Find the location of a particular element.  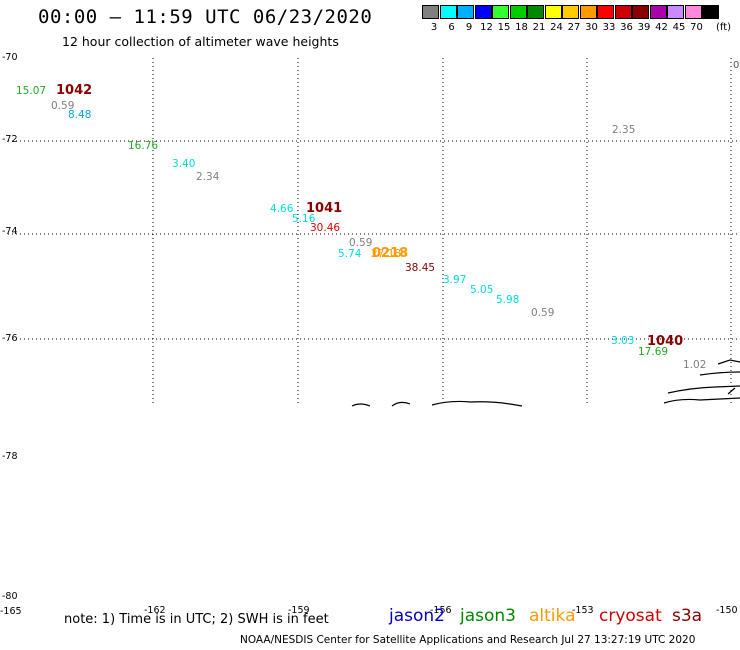

legend-value: 15 is located at coordinates (504, 27).